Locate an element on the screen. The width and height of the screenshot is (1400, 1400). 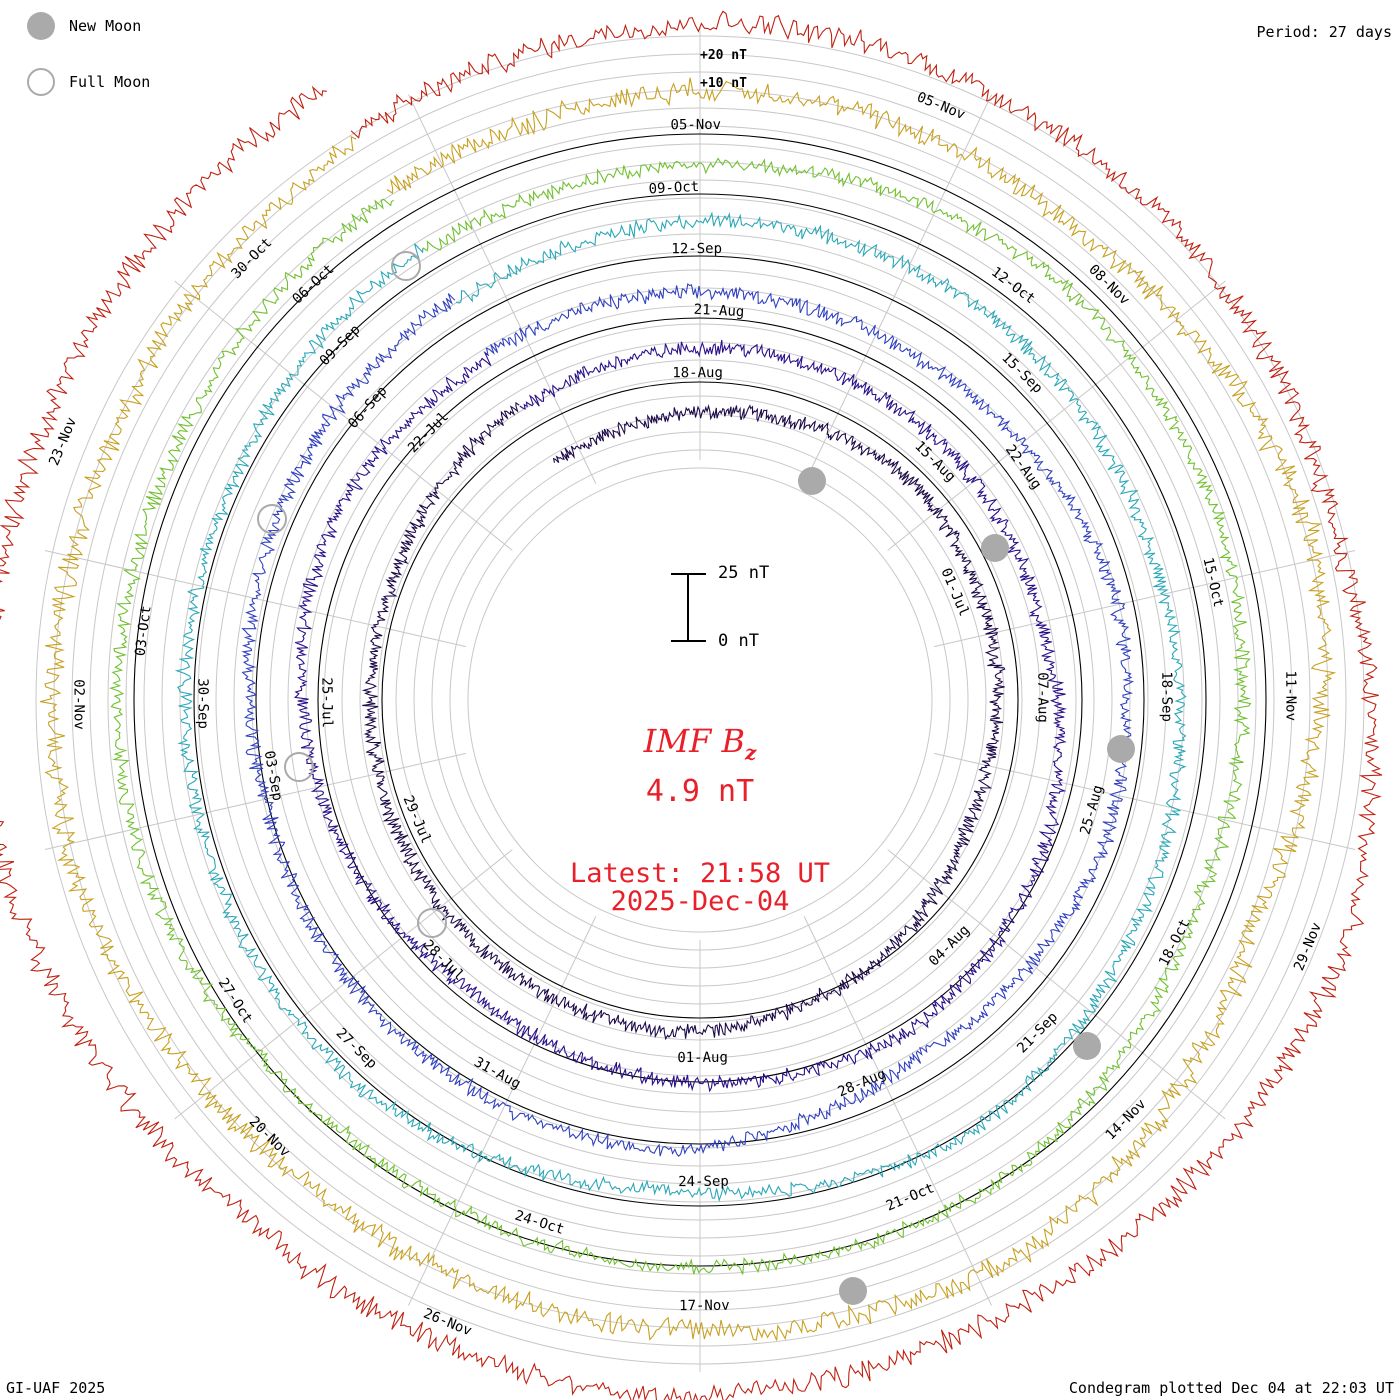
date-label: 09-Sep is located at coordinates (340, 345).